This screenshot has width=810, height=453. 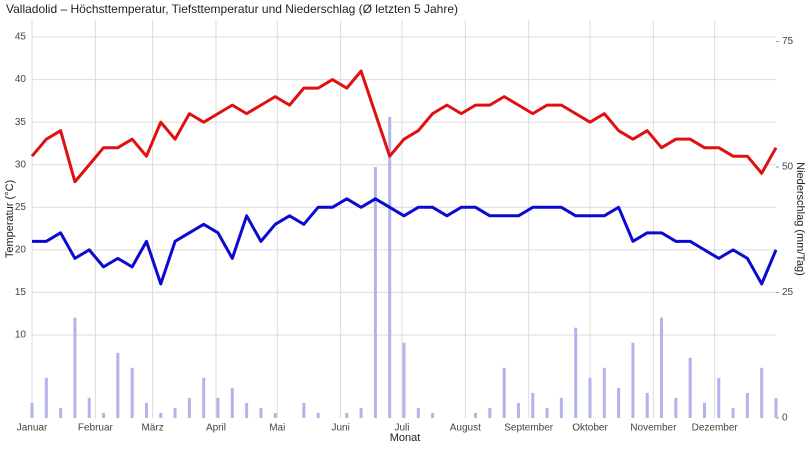 I want to click on x-axis-label: Monat, so click(x=405, y=438).